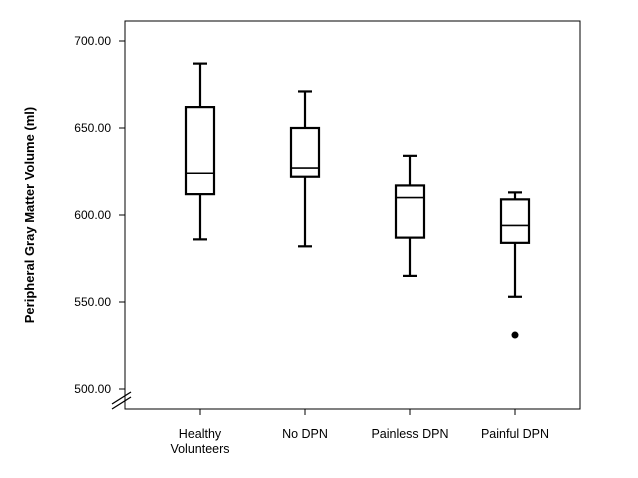 The image size is (638, 478). I want to click on y-axis-ticks: 700.00 650.00 600.00 550.00 500.00, so click(99, 215).